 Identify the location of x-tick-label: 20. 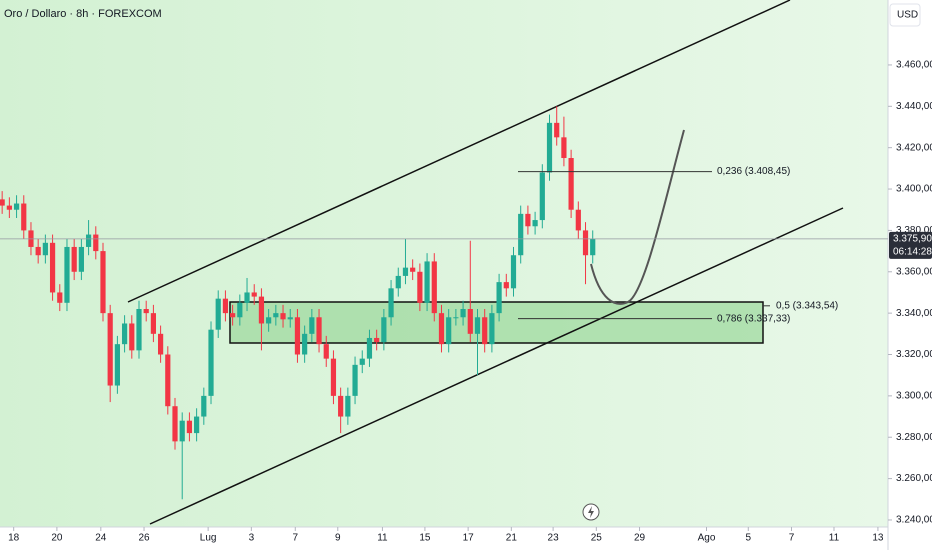
(57, 538).